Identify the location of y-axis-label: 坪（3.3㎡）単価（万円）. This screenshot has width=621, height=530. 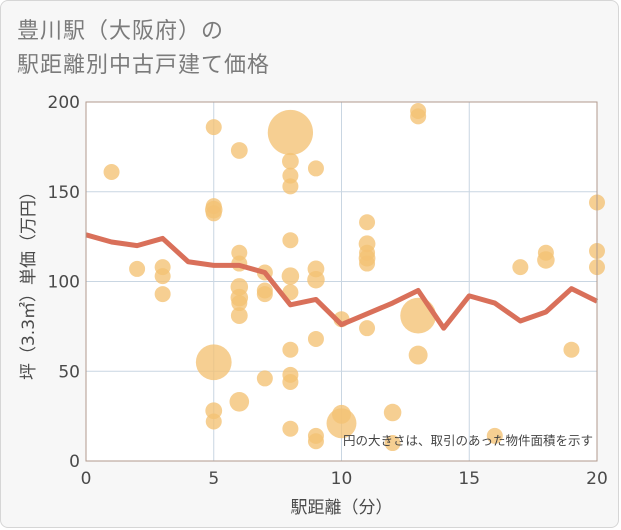
(29, 281).